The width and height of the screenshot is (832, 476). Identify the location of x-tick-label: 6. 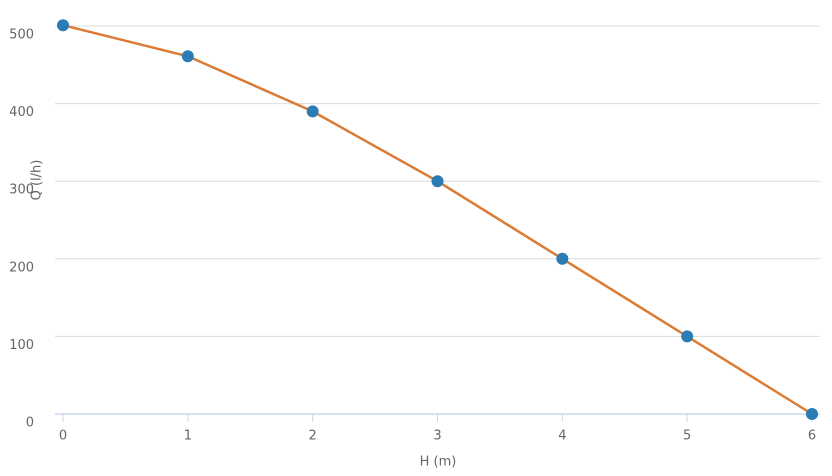
(812, 436).